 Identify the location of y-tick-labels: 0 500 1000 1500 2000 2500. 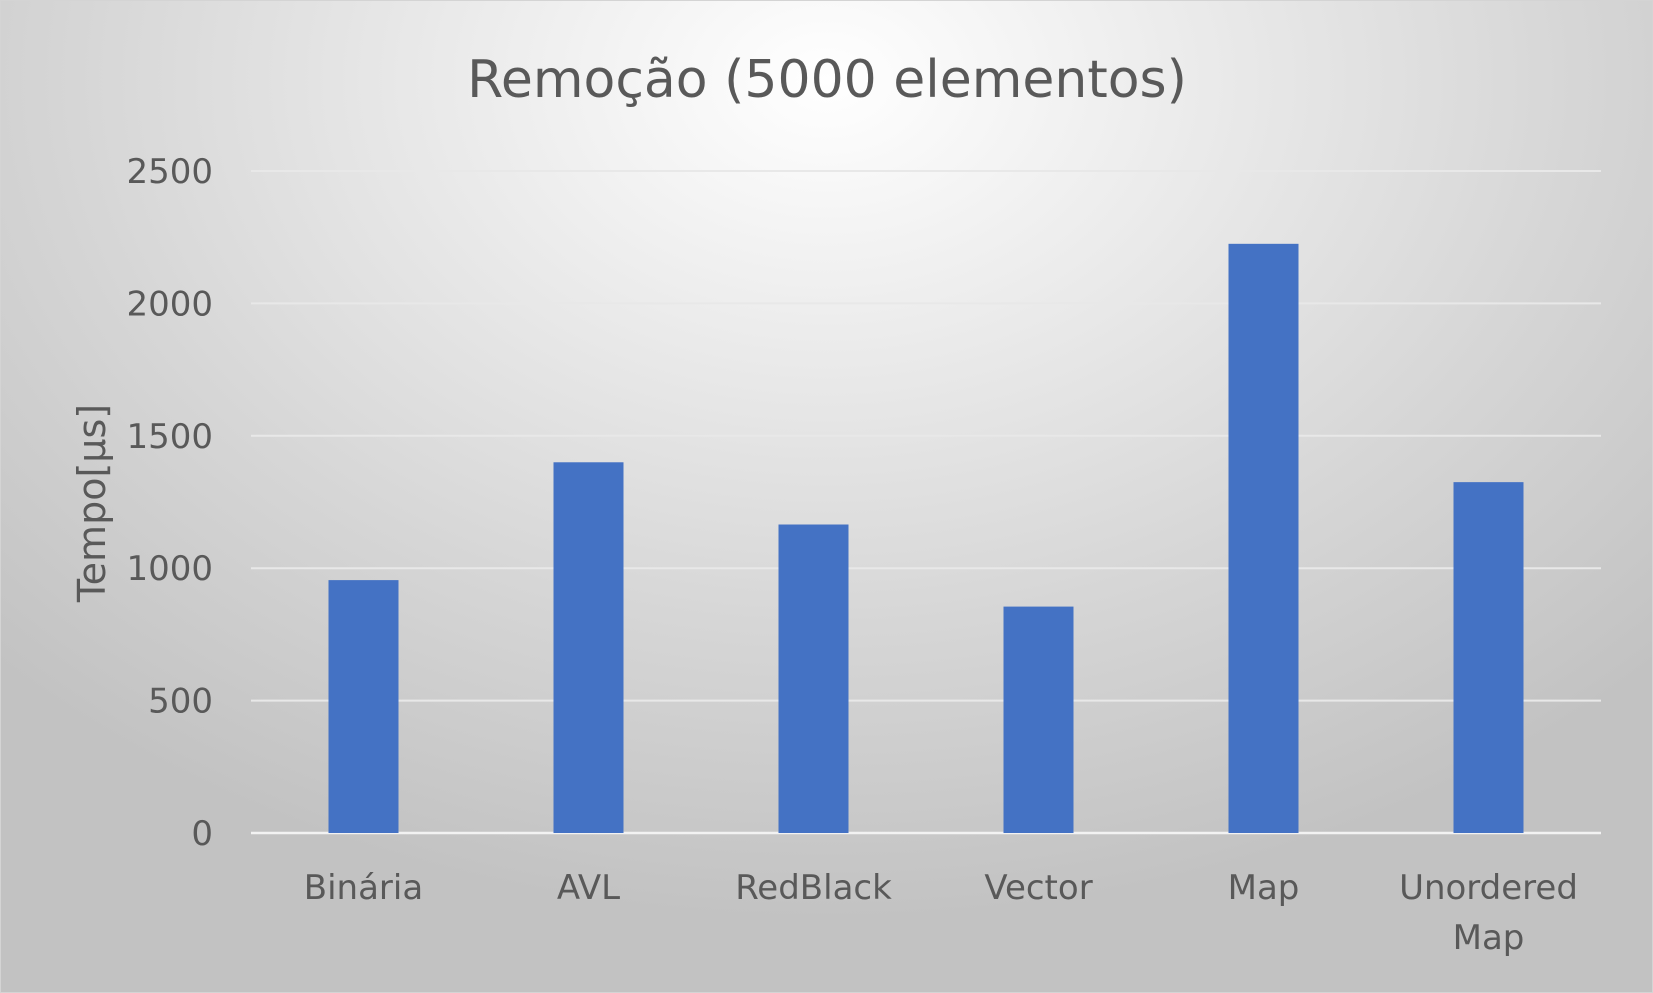
(169, 503).